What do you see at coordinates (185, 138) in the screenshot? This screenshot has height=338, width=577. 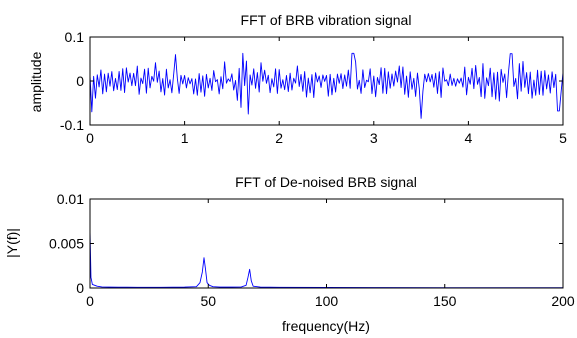 I see `top-xtick-label: 1` at bounding box center [185, 138].